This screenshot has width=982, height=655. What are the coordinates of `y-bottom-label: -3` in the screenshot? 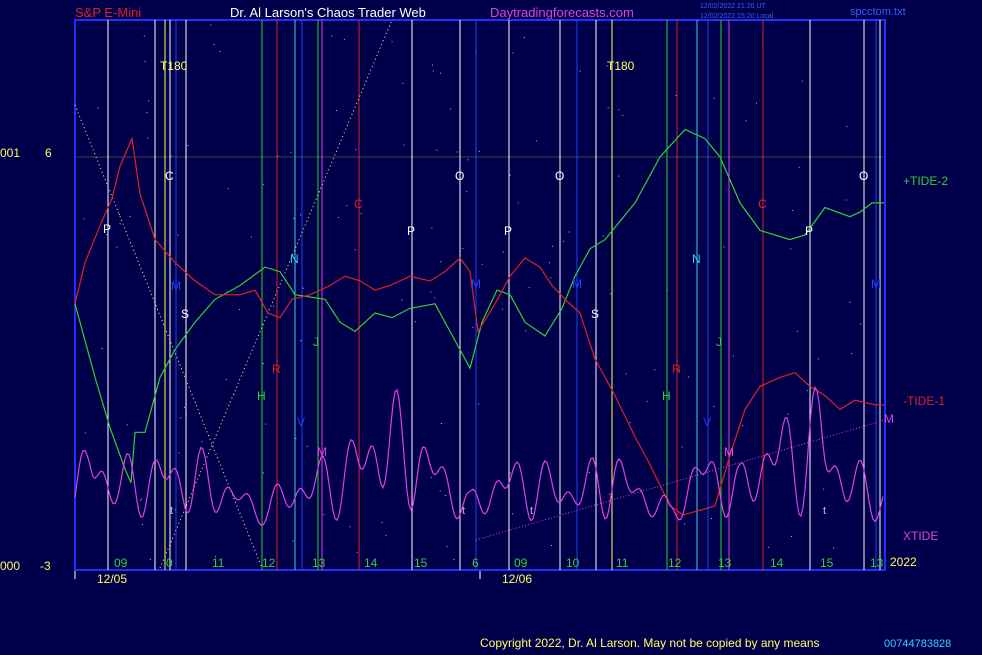 It's located at (45, 566).